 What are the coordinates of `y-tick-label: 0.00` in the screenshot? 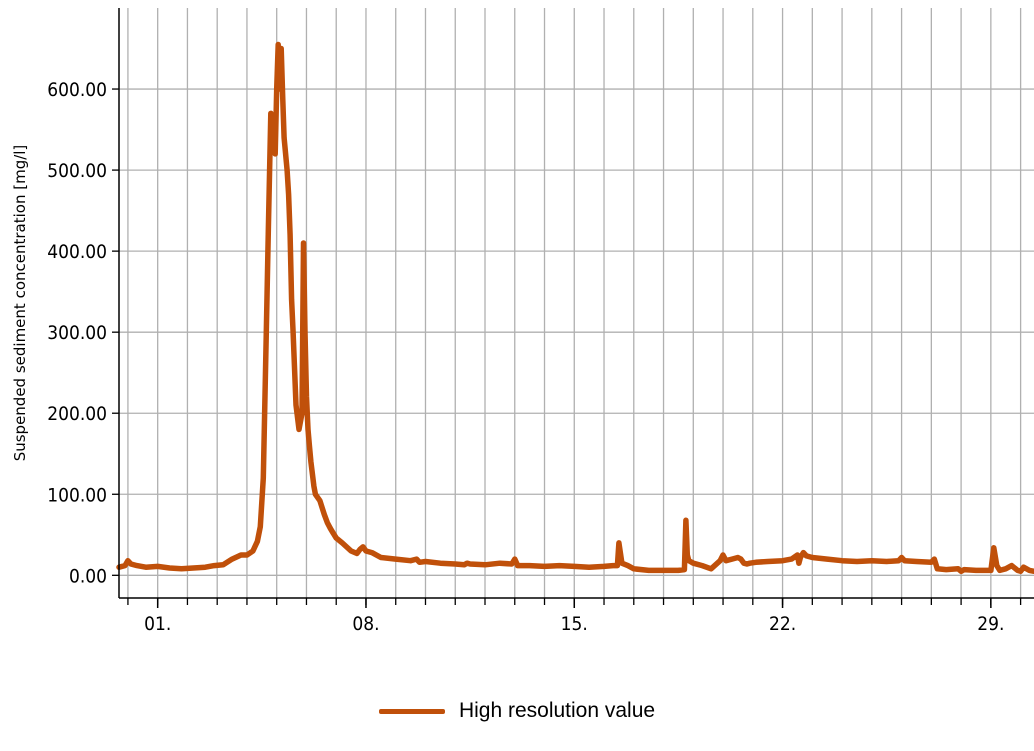 It's located at (88, 576).